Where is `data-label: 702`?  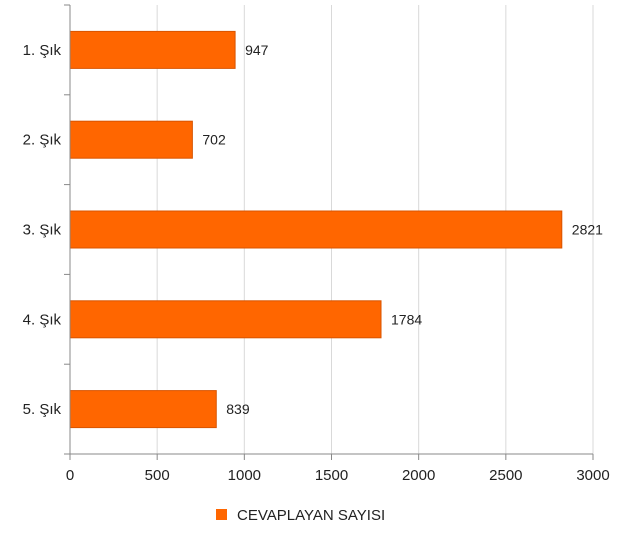
data-label: 702 is located at coordinates (214, 140).